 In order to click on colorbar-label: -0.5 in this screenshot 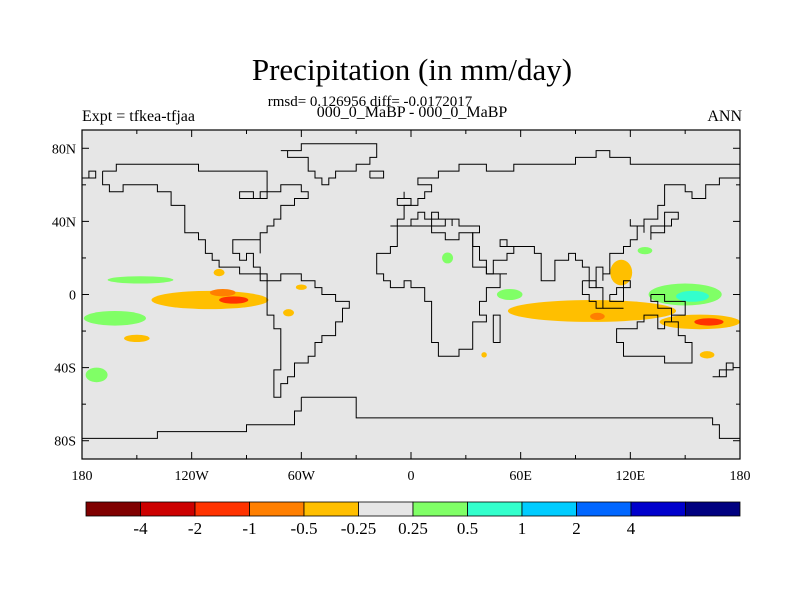, I will do `click(304, 528)`.